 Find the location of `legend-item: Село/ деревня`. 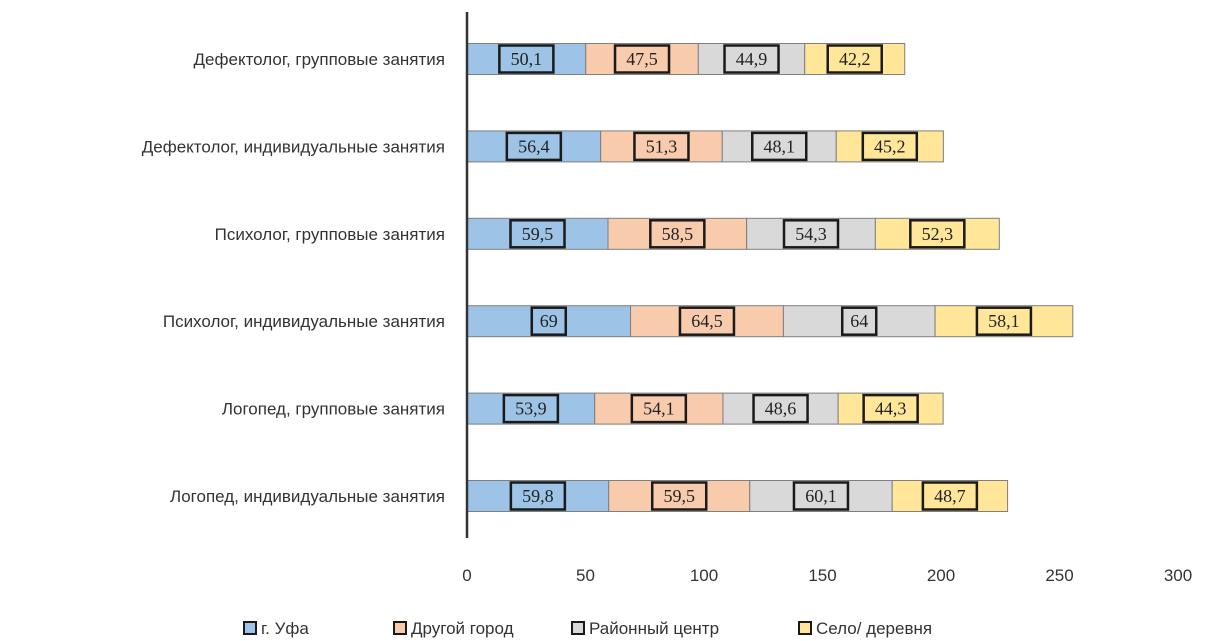

legend-item: Село/ деревня is located at coordinates (865, 628).